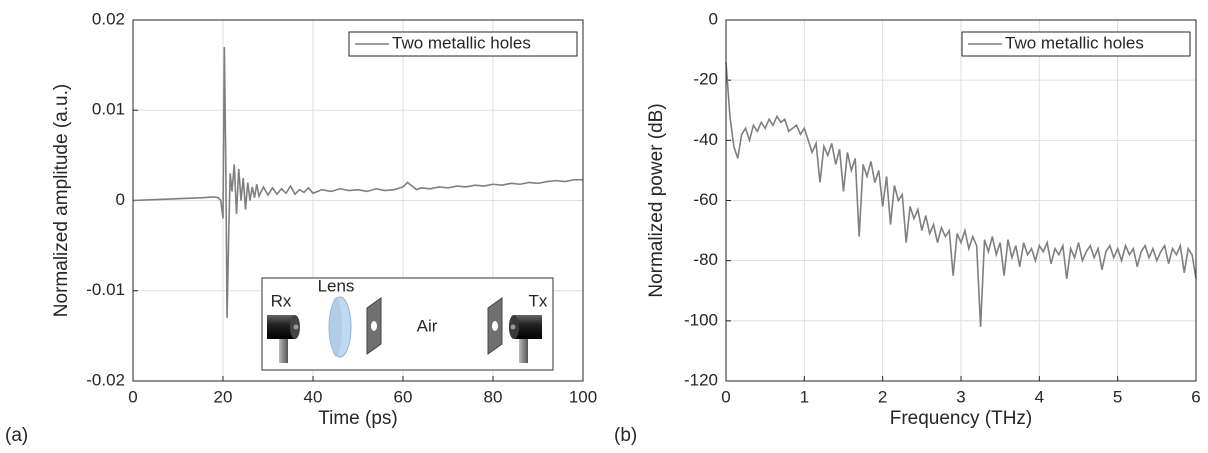  Describe the element at coordinates (61, 200) in the screenshot. I see `y-axis-label: Normalized amplitude (a.u.)` at that location.